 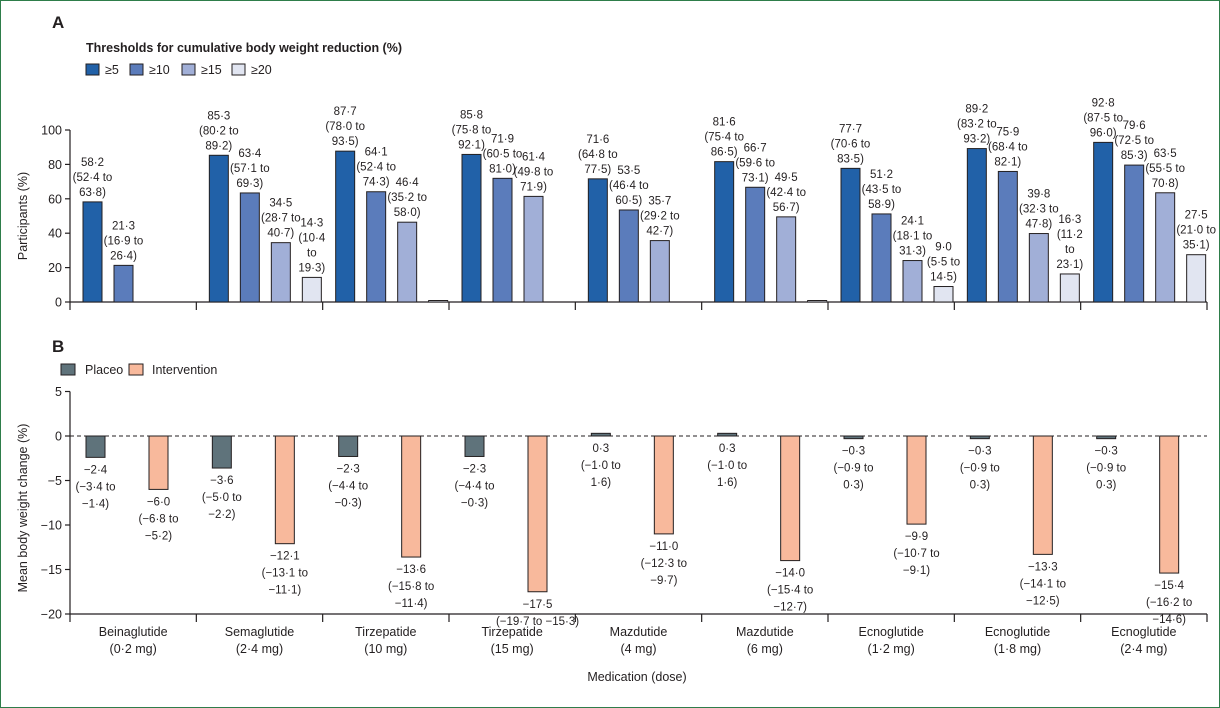 I want to click on data-label-a: 73·1), so click(x=755, y=178).